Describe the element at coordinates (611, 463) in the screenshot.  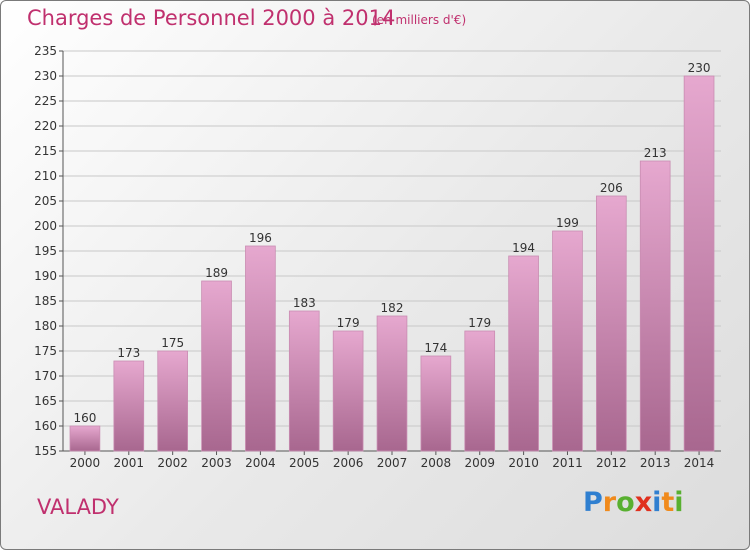
I see `x-tick-label: 2012` at that location.